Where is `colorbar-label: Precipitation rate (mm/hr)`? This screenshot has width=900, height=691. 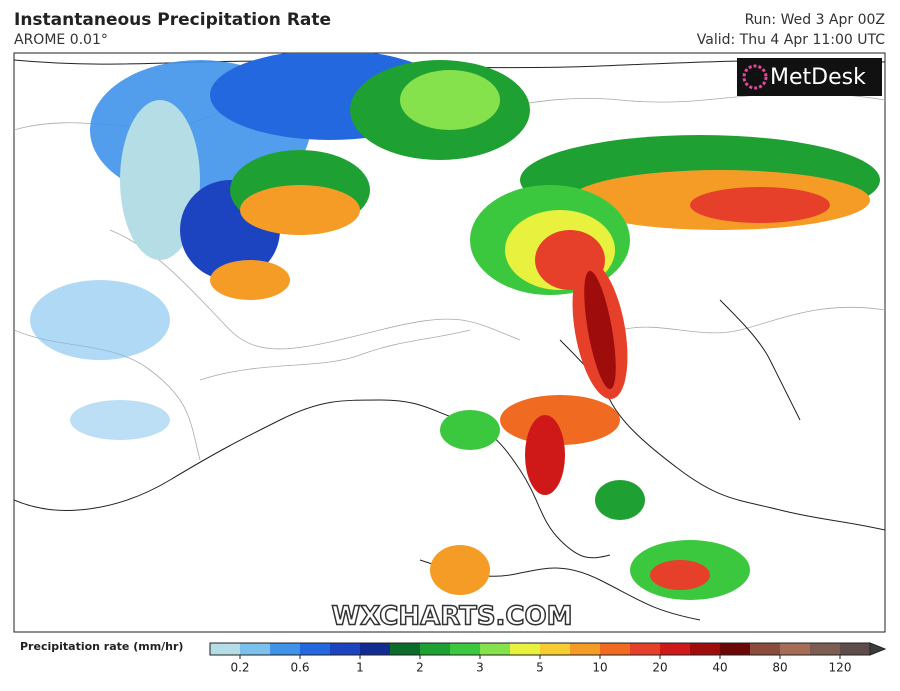 colorbar-label: Precipitation rate (mm/hr) is located at coordinates (101, 646).